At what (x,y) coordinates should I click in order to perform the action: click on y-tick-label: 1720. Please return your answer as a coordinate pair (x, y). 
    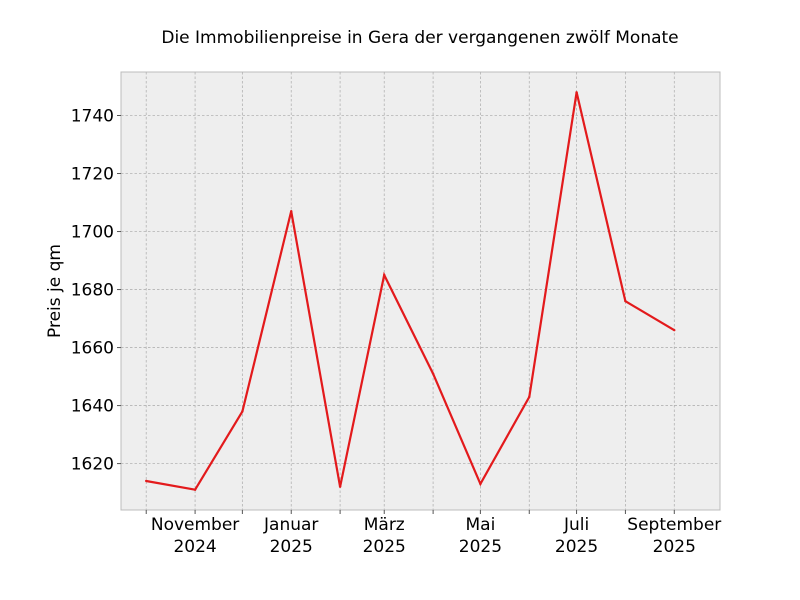
    Looking at the image, I should click on (92, 175).